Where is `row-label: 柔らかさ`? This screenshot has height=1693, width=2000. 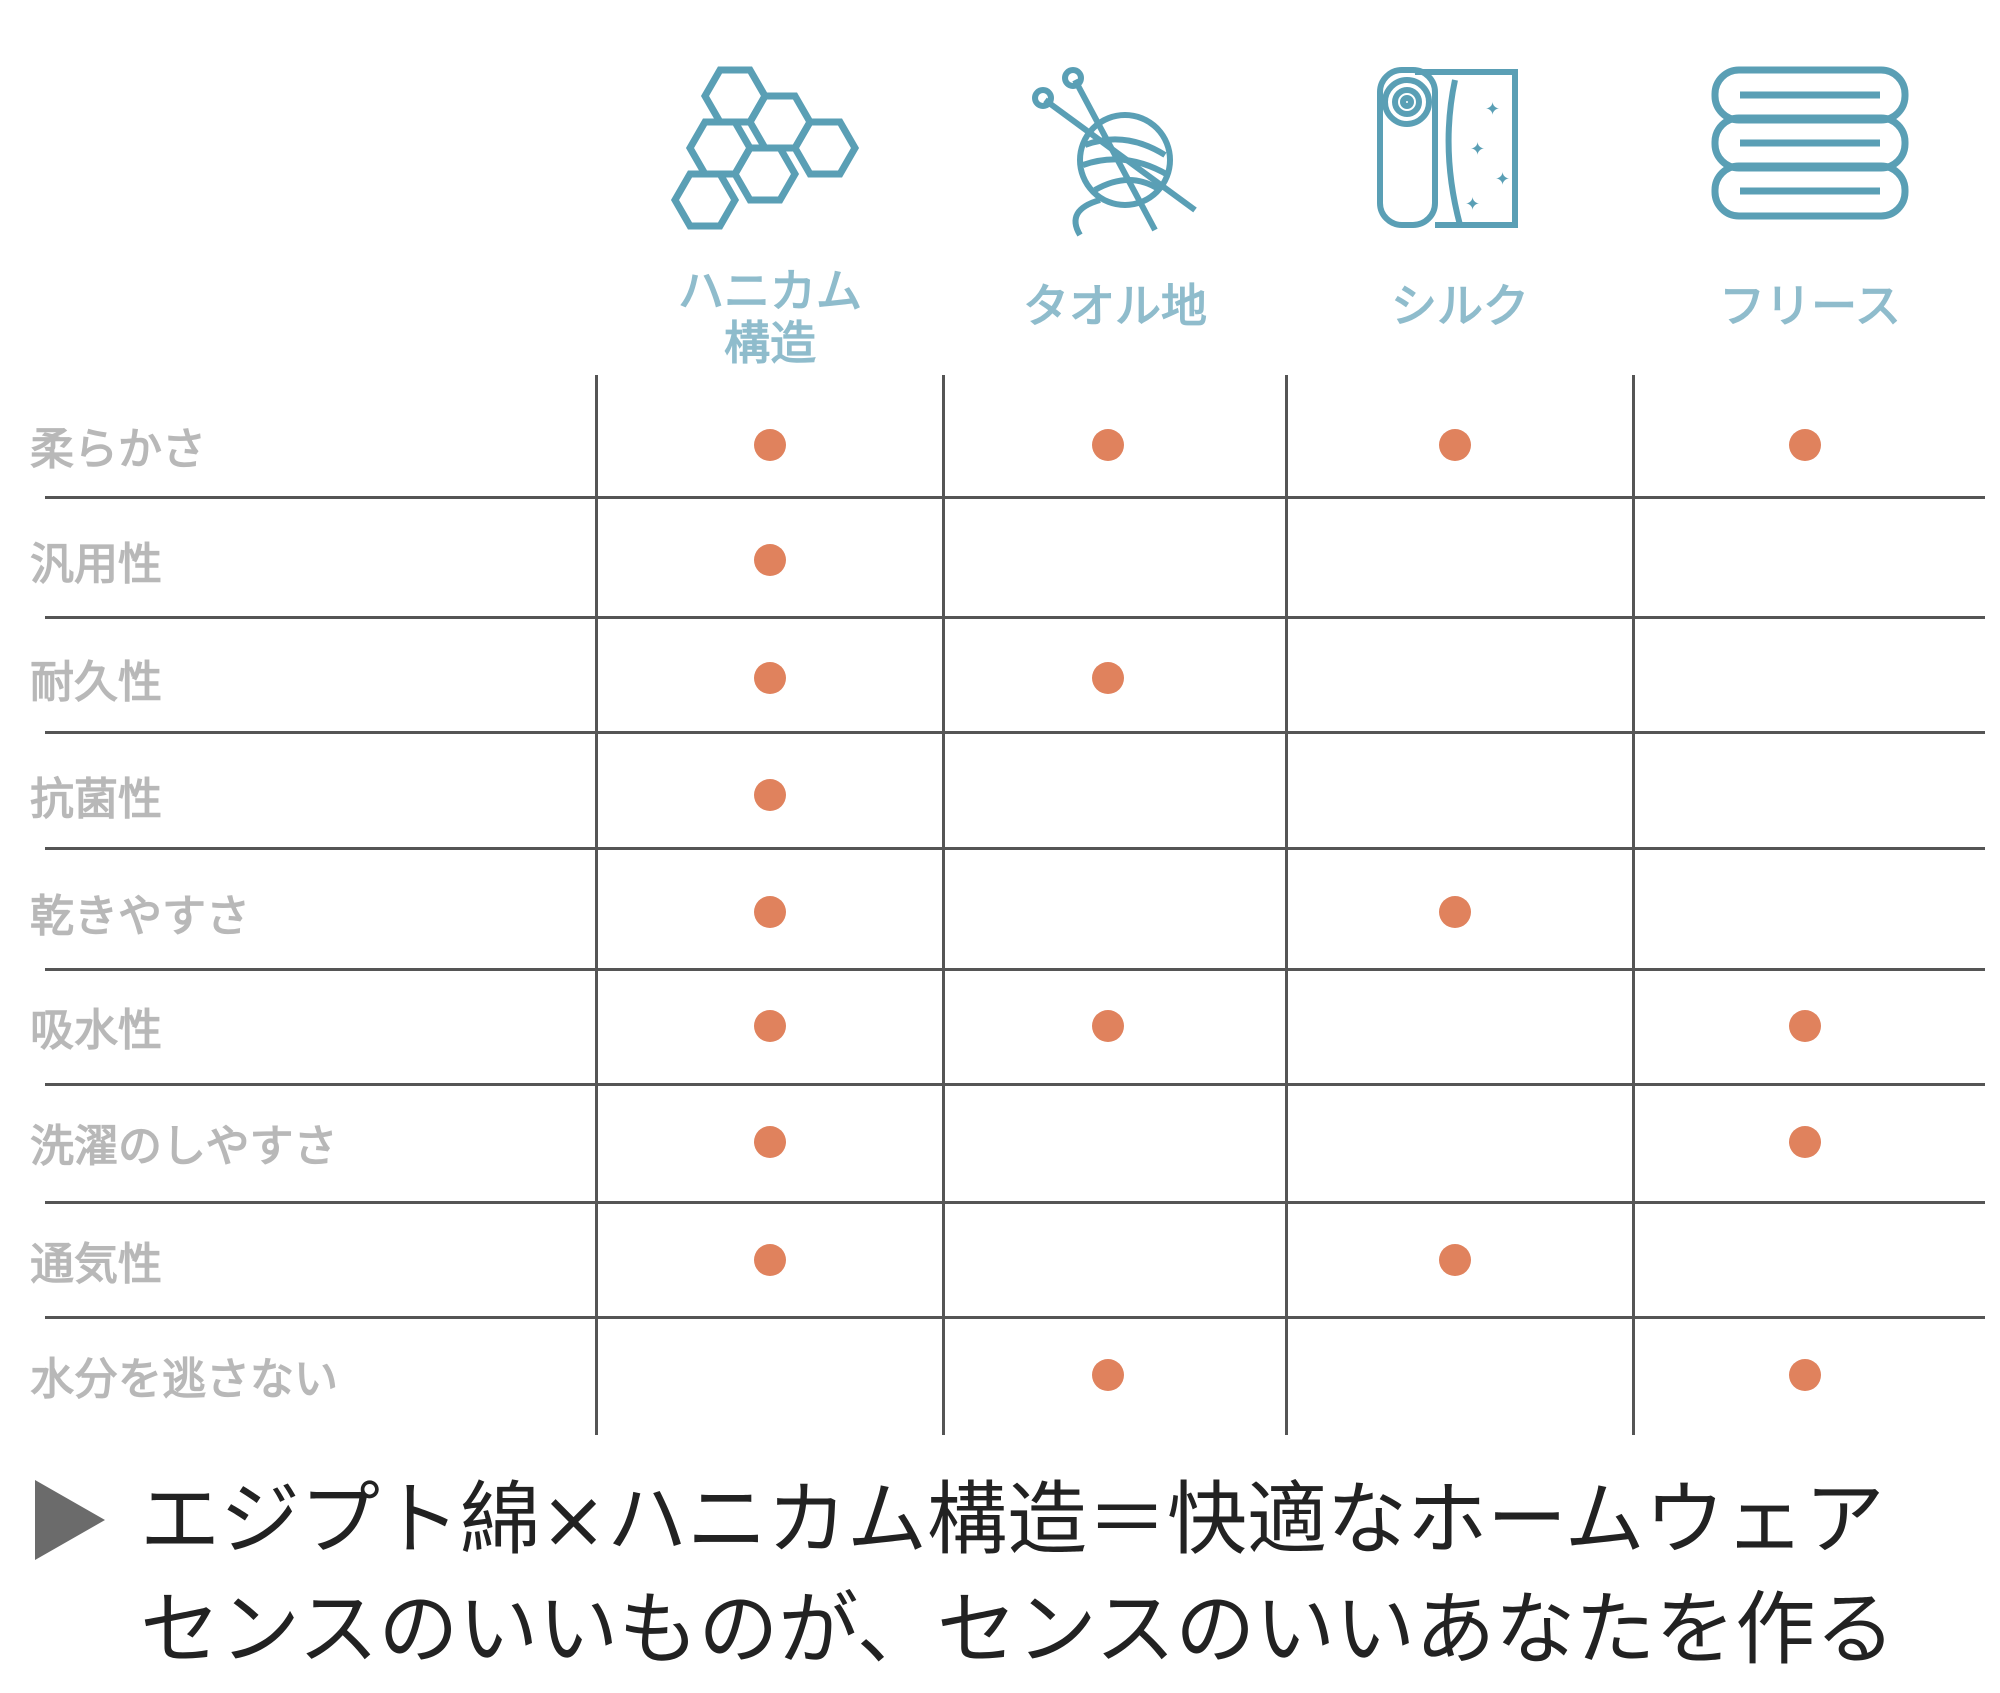 row-label: 柔らかさ is located at coordinates (118, 449).